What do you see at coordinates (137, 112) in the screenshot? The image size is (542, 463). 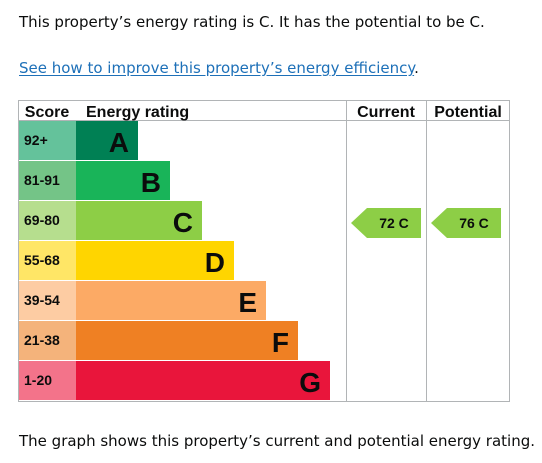 I see `header-energy-rating: Energy rating` at bounding box center [137, 112].